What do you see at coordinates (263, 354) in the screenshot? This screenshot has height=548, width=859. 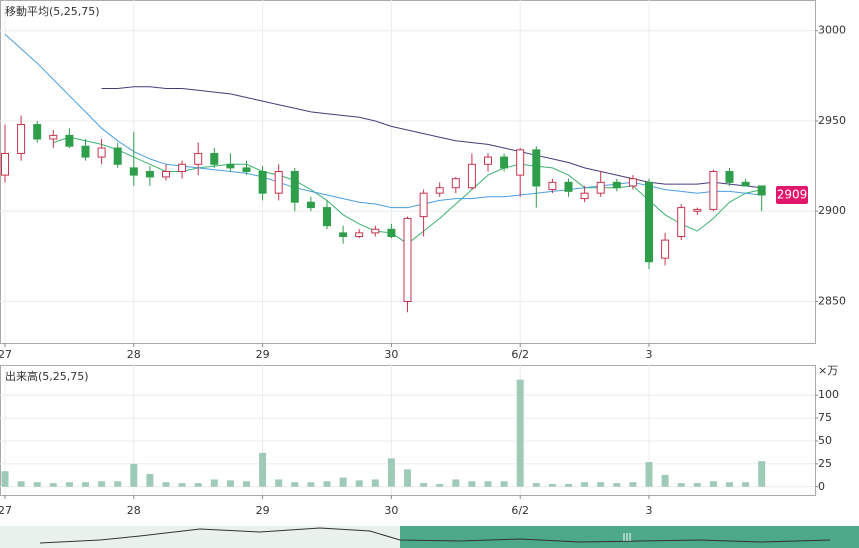 I see `x-tick-label: 29` at bounding box center [263, 354].